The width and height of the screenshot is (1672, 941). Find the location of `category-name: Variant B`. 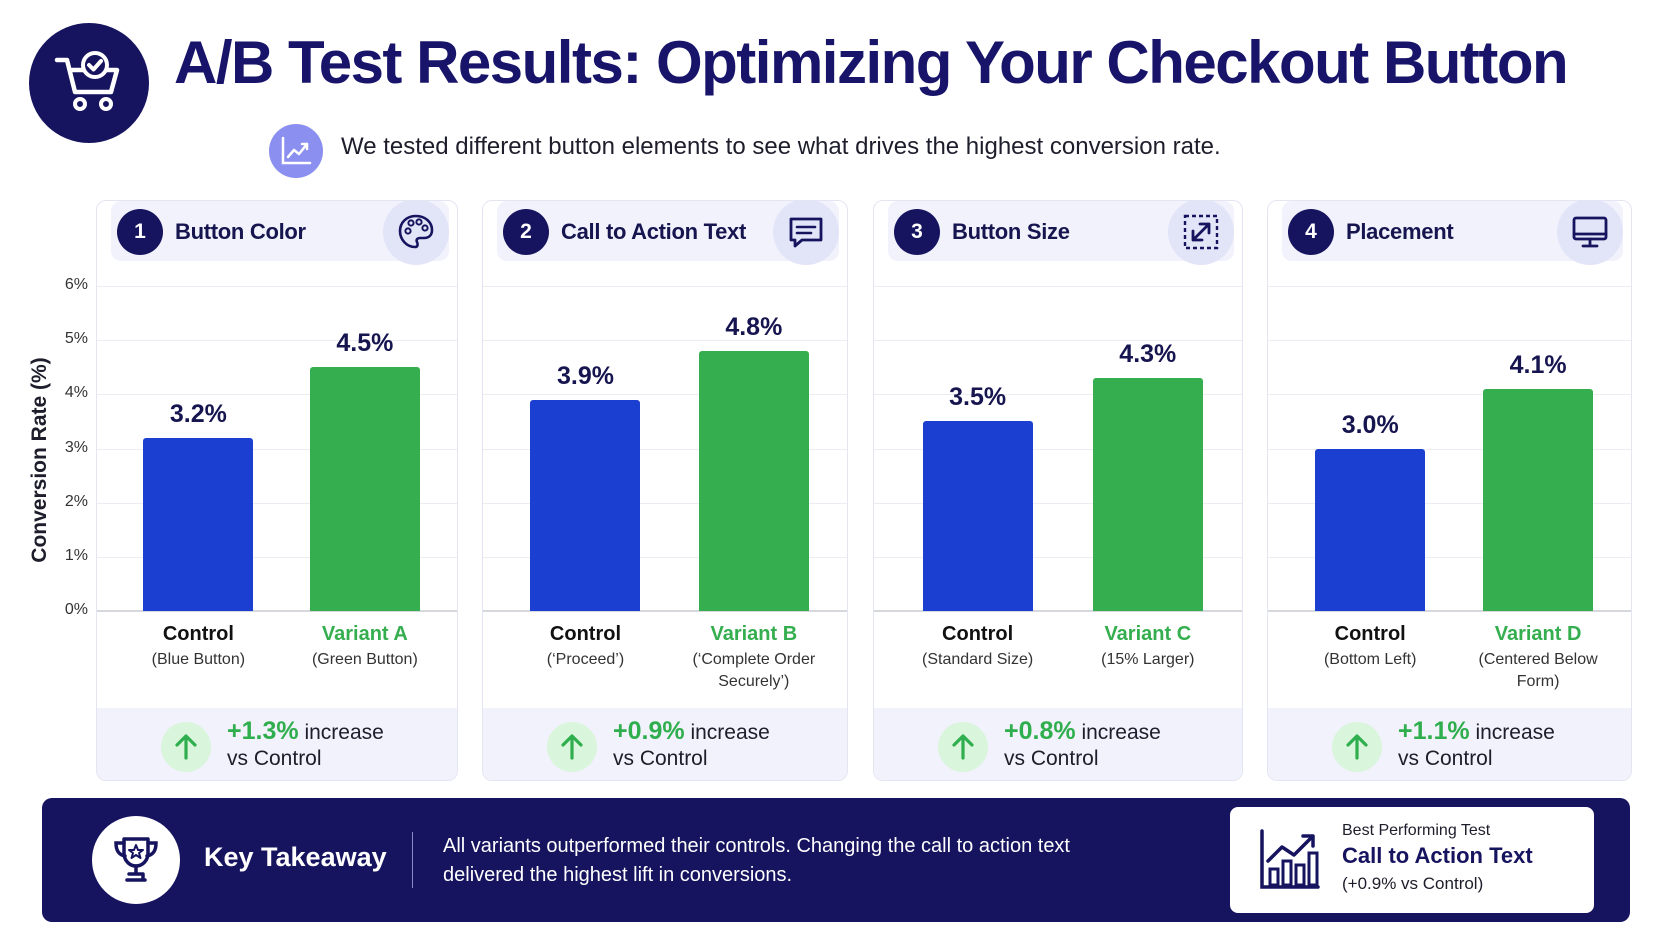

category-name: Variant B is located at coordinates (754, 634).